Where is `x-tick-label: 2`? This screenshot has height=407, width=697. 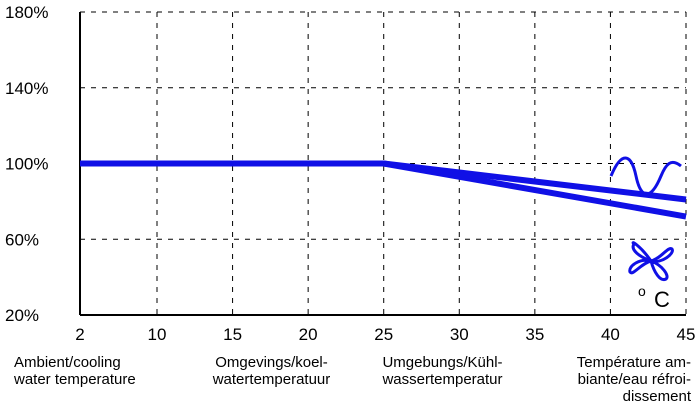 x-tick-label: 2 is located at coordinates (79, 334).